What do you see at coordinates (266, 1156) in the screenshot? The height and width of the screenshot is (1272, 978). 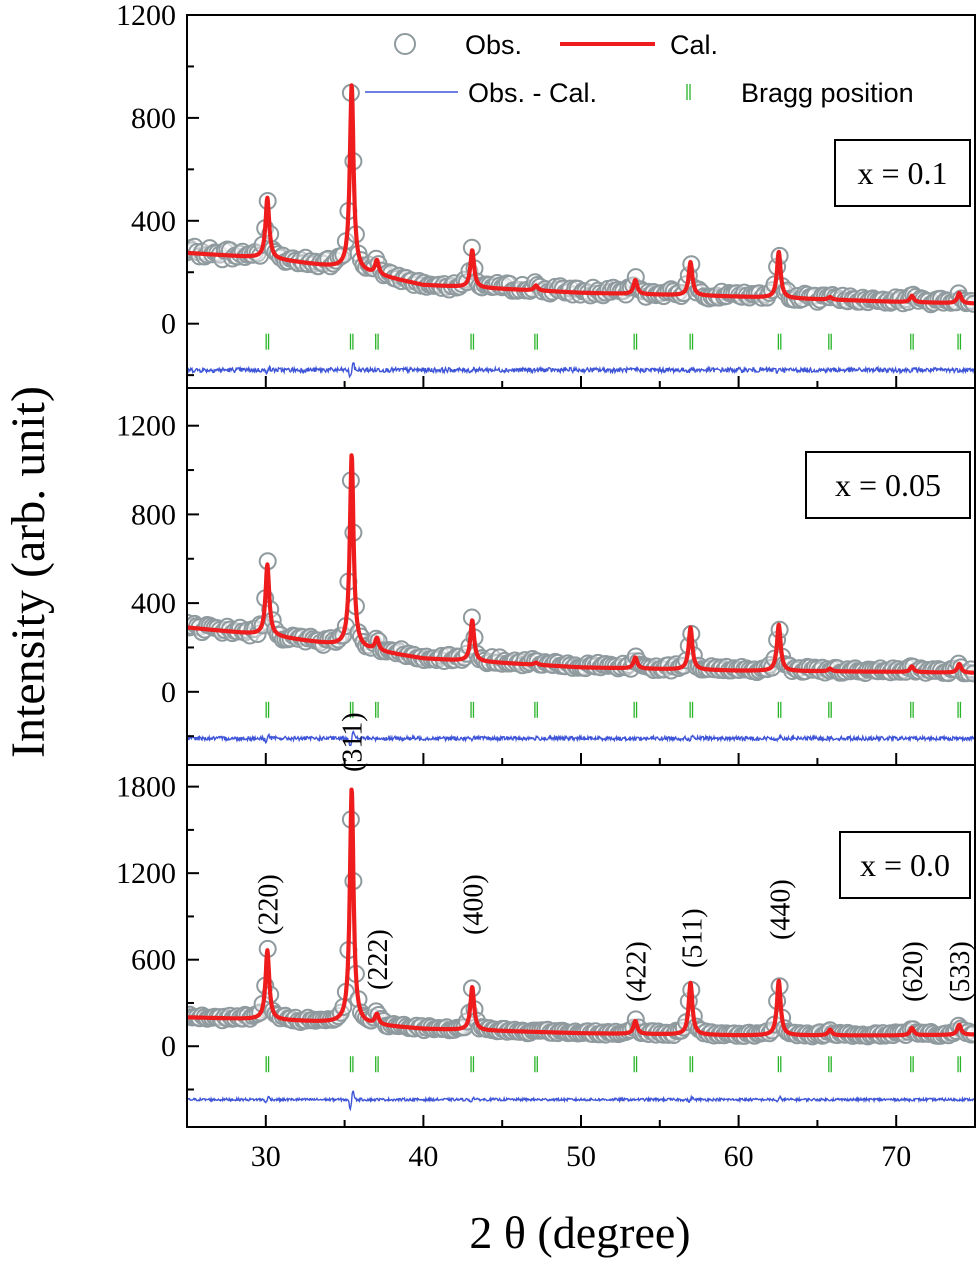 I see `x-tick-label: 30` at bounding box center [266, 1156].